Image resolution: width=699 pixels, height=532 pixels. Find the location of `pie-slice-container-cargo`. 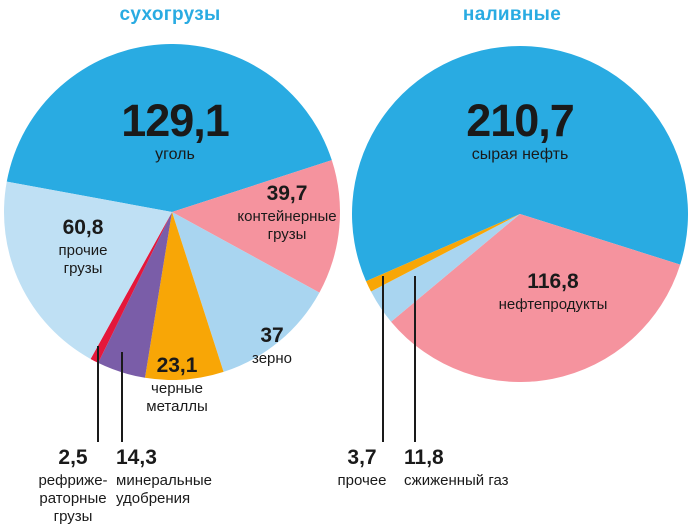

pie-slice-container-cargo is located at coordinates (256, 226).